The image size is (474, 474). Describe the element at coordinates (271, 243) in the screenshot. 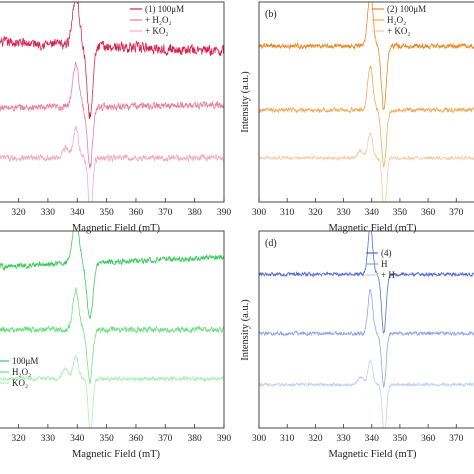

I see `panel-letter: (d)` at that location.